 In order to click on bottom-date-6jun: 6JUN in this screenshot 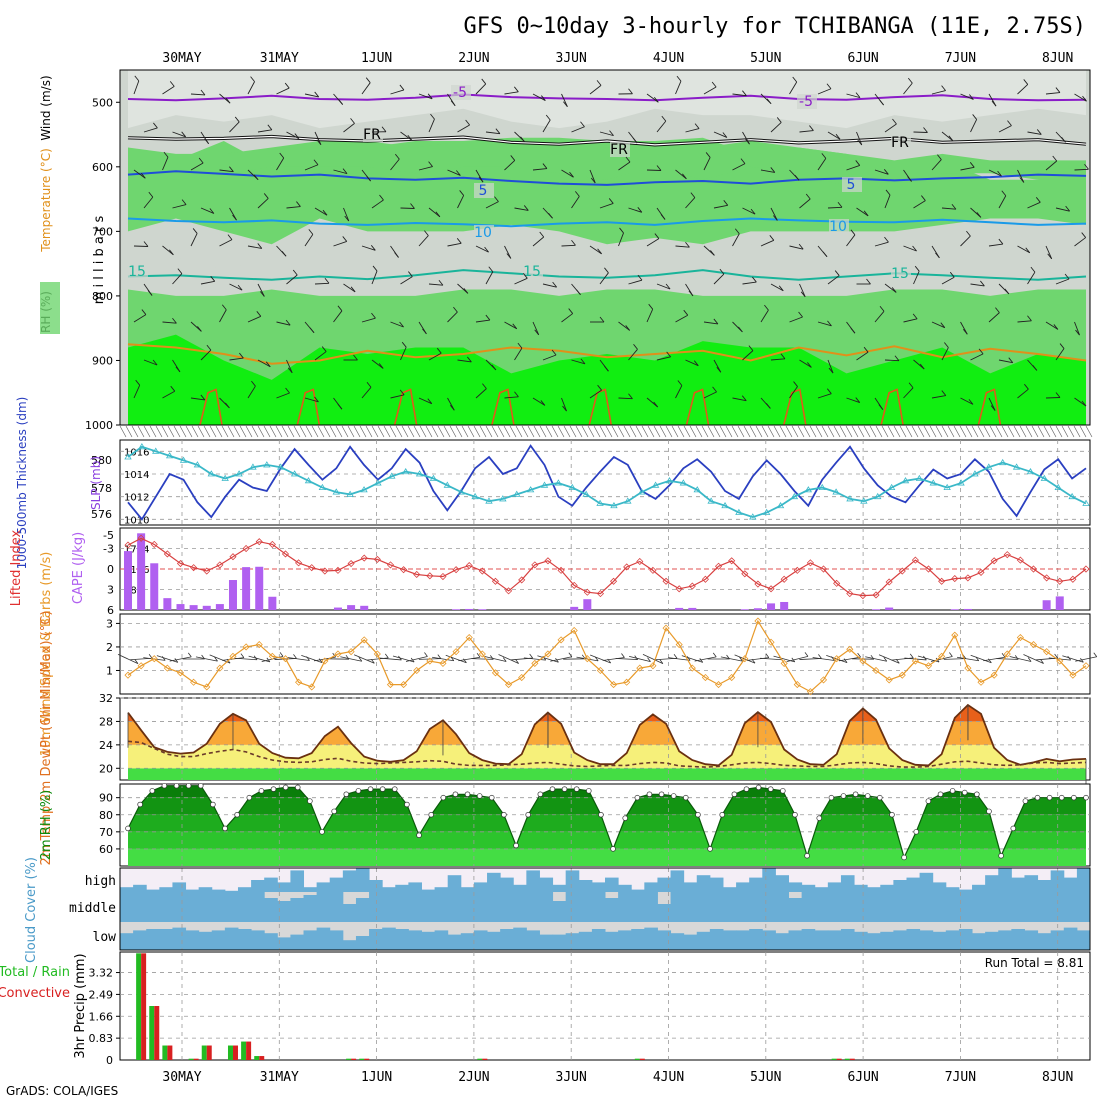, I will do `click(862, 1077)`.